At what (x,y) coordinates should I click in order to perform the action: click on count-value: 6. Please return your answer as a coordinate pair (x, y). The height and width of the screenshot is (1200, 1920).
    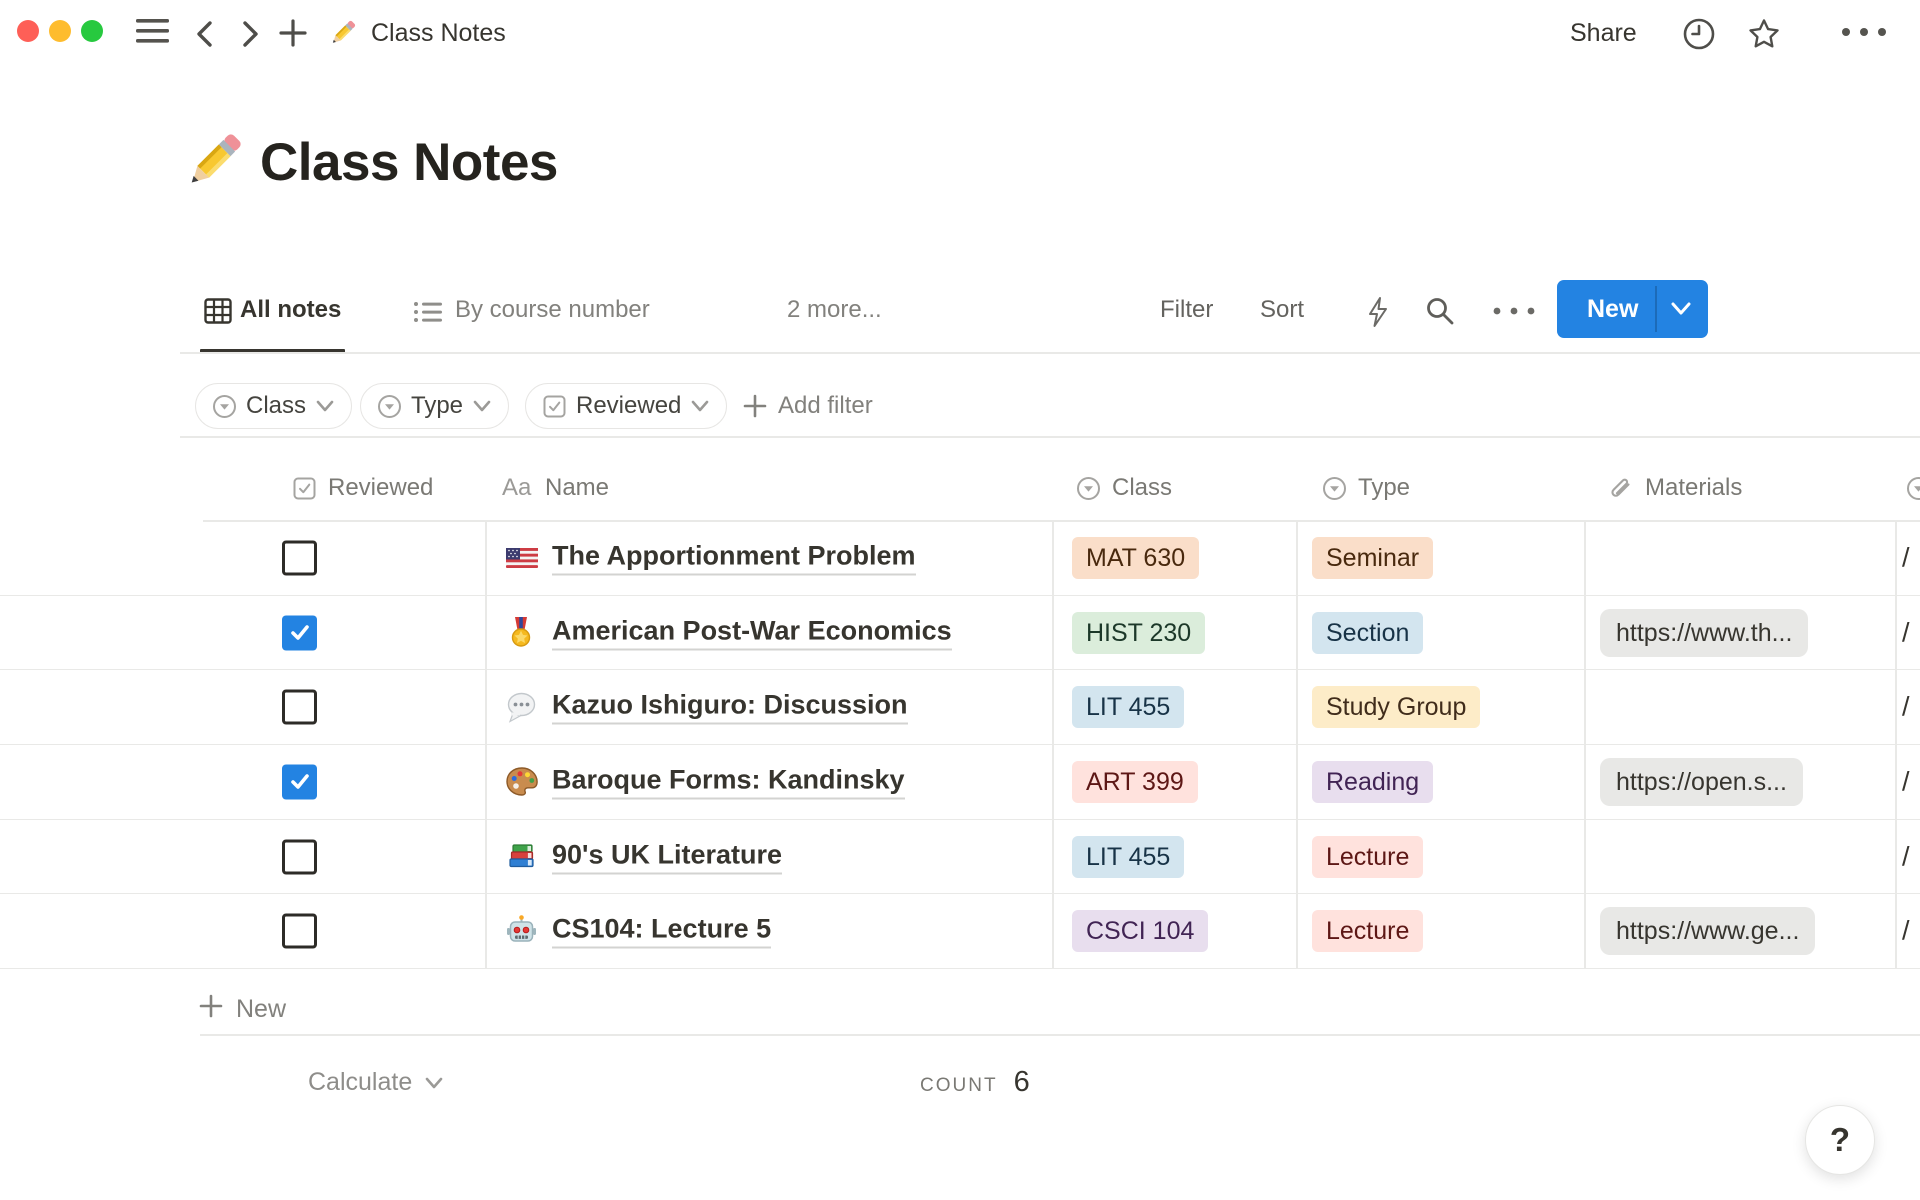
    Looking at the image, I should click on (1021, 1082).